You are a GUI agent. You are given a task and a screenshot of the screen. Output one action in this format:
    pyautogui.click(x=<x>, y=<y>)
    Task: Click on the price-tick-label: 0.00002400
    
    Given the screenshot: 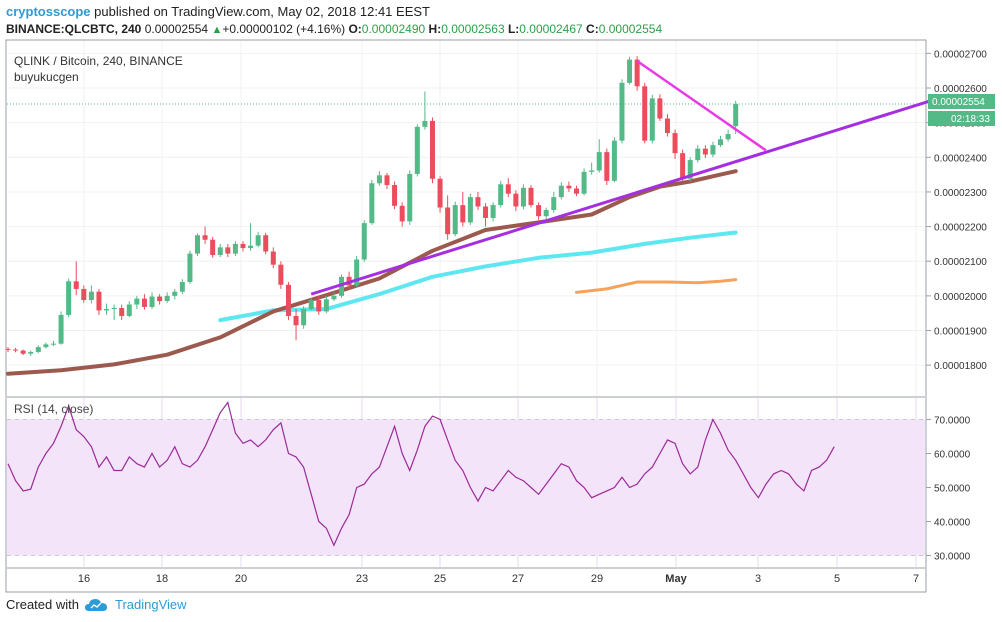 What is the action you would take?
    pyautogui.click(x=960, y=158)
    